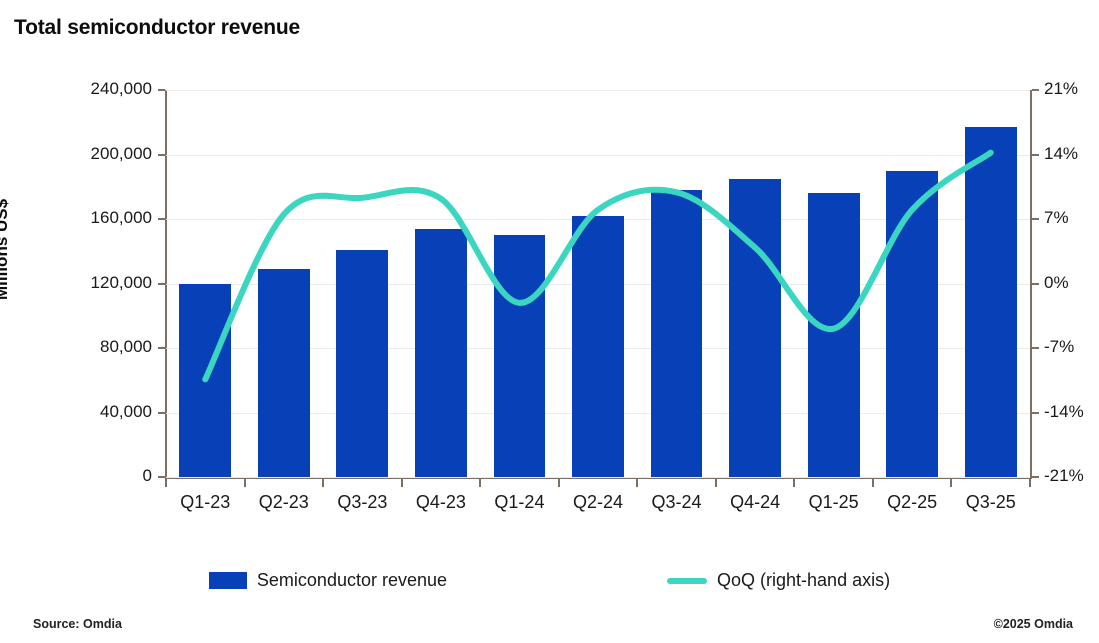 The image size is (1099, 643). I want to click on left-axis-tick-label: 40,000, so click(126, 411).